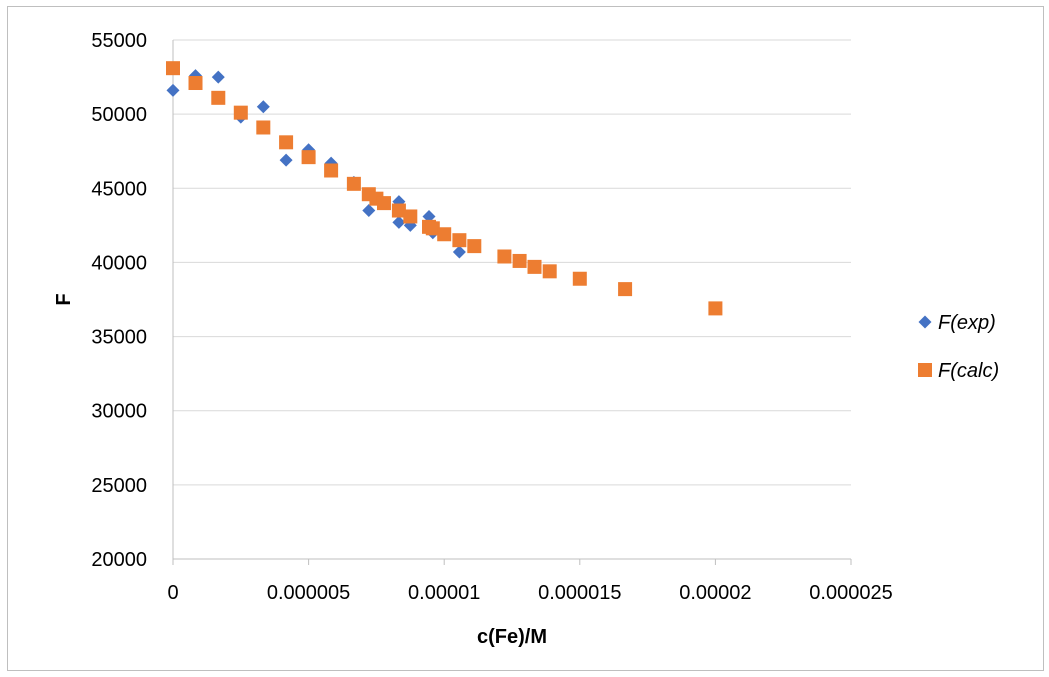  What do you see at coordinates (119, 115) in the screenshot?
I see `y-tick-label: 50000` at bounding box center [119, 115].